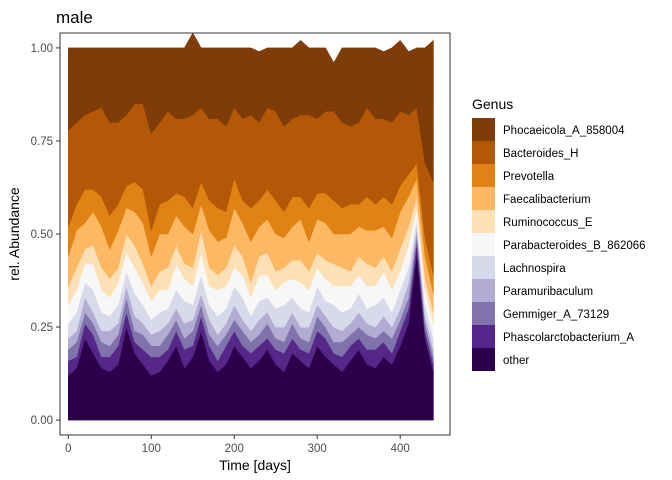  I want to click on legend-label: Phocaeicola_A_858004, so click(564, 131).